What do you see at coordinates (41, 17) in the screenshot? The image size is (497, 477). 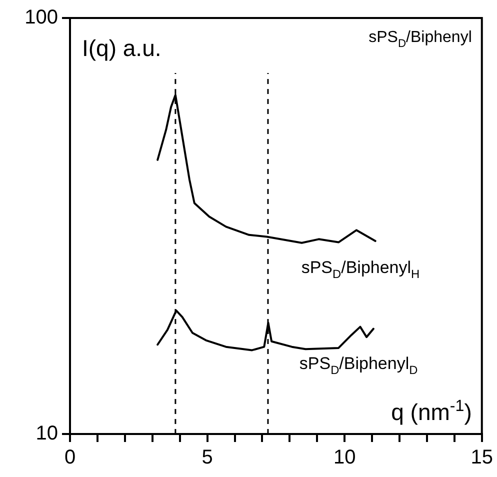 I see `y-tick-label: 100` at bounding box center [41, 17].